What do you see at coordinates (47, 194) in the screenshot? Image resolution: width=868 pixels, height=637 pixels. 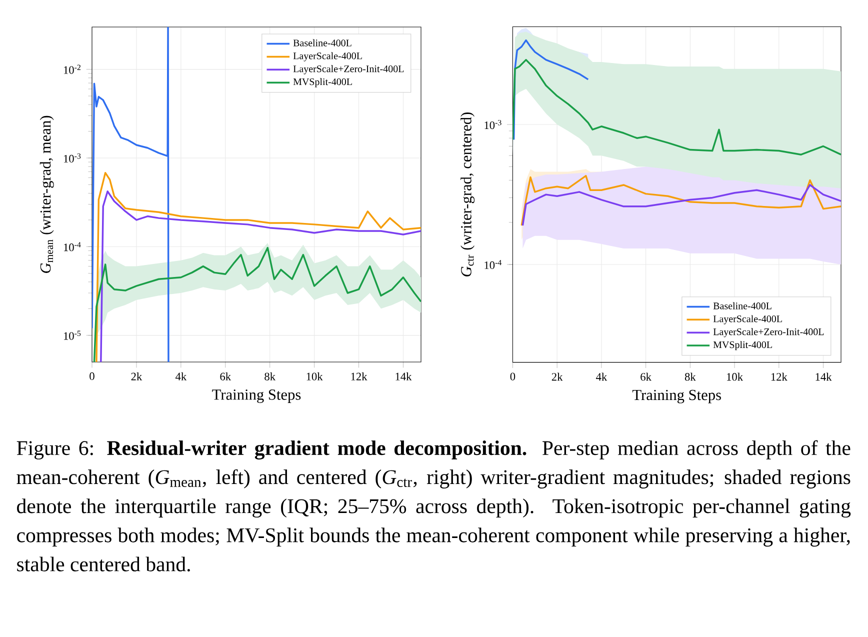 I see `y-axis-title: G$_{mean}$ (writer-grad, mean)` at bounding box center [47, 194].